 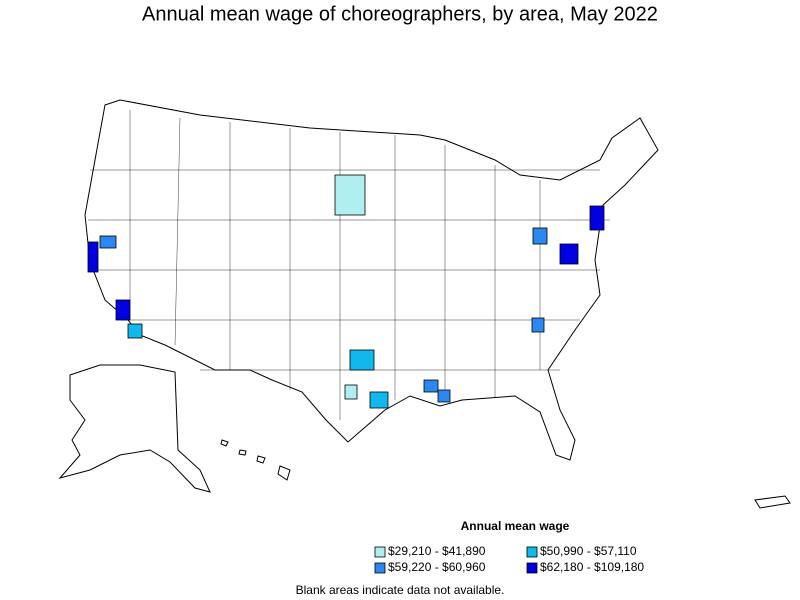 I want to click on region-san-francisco, so click(x=93, y=257).